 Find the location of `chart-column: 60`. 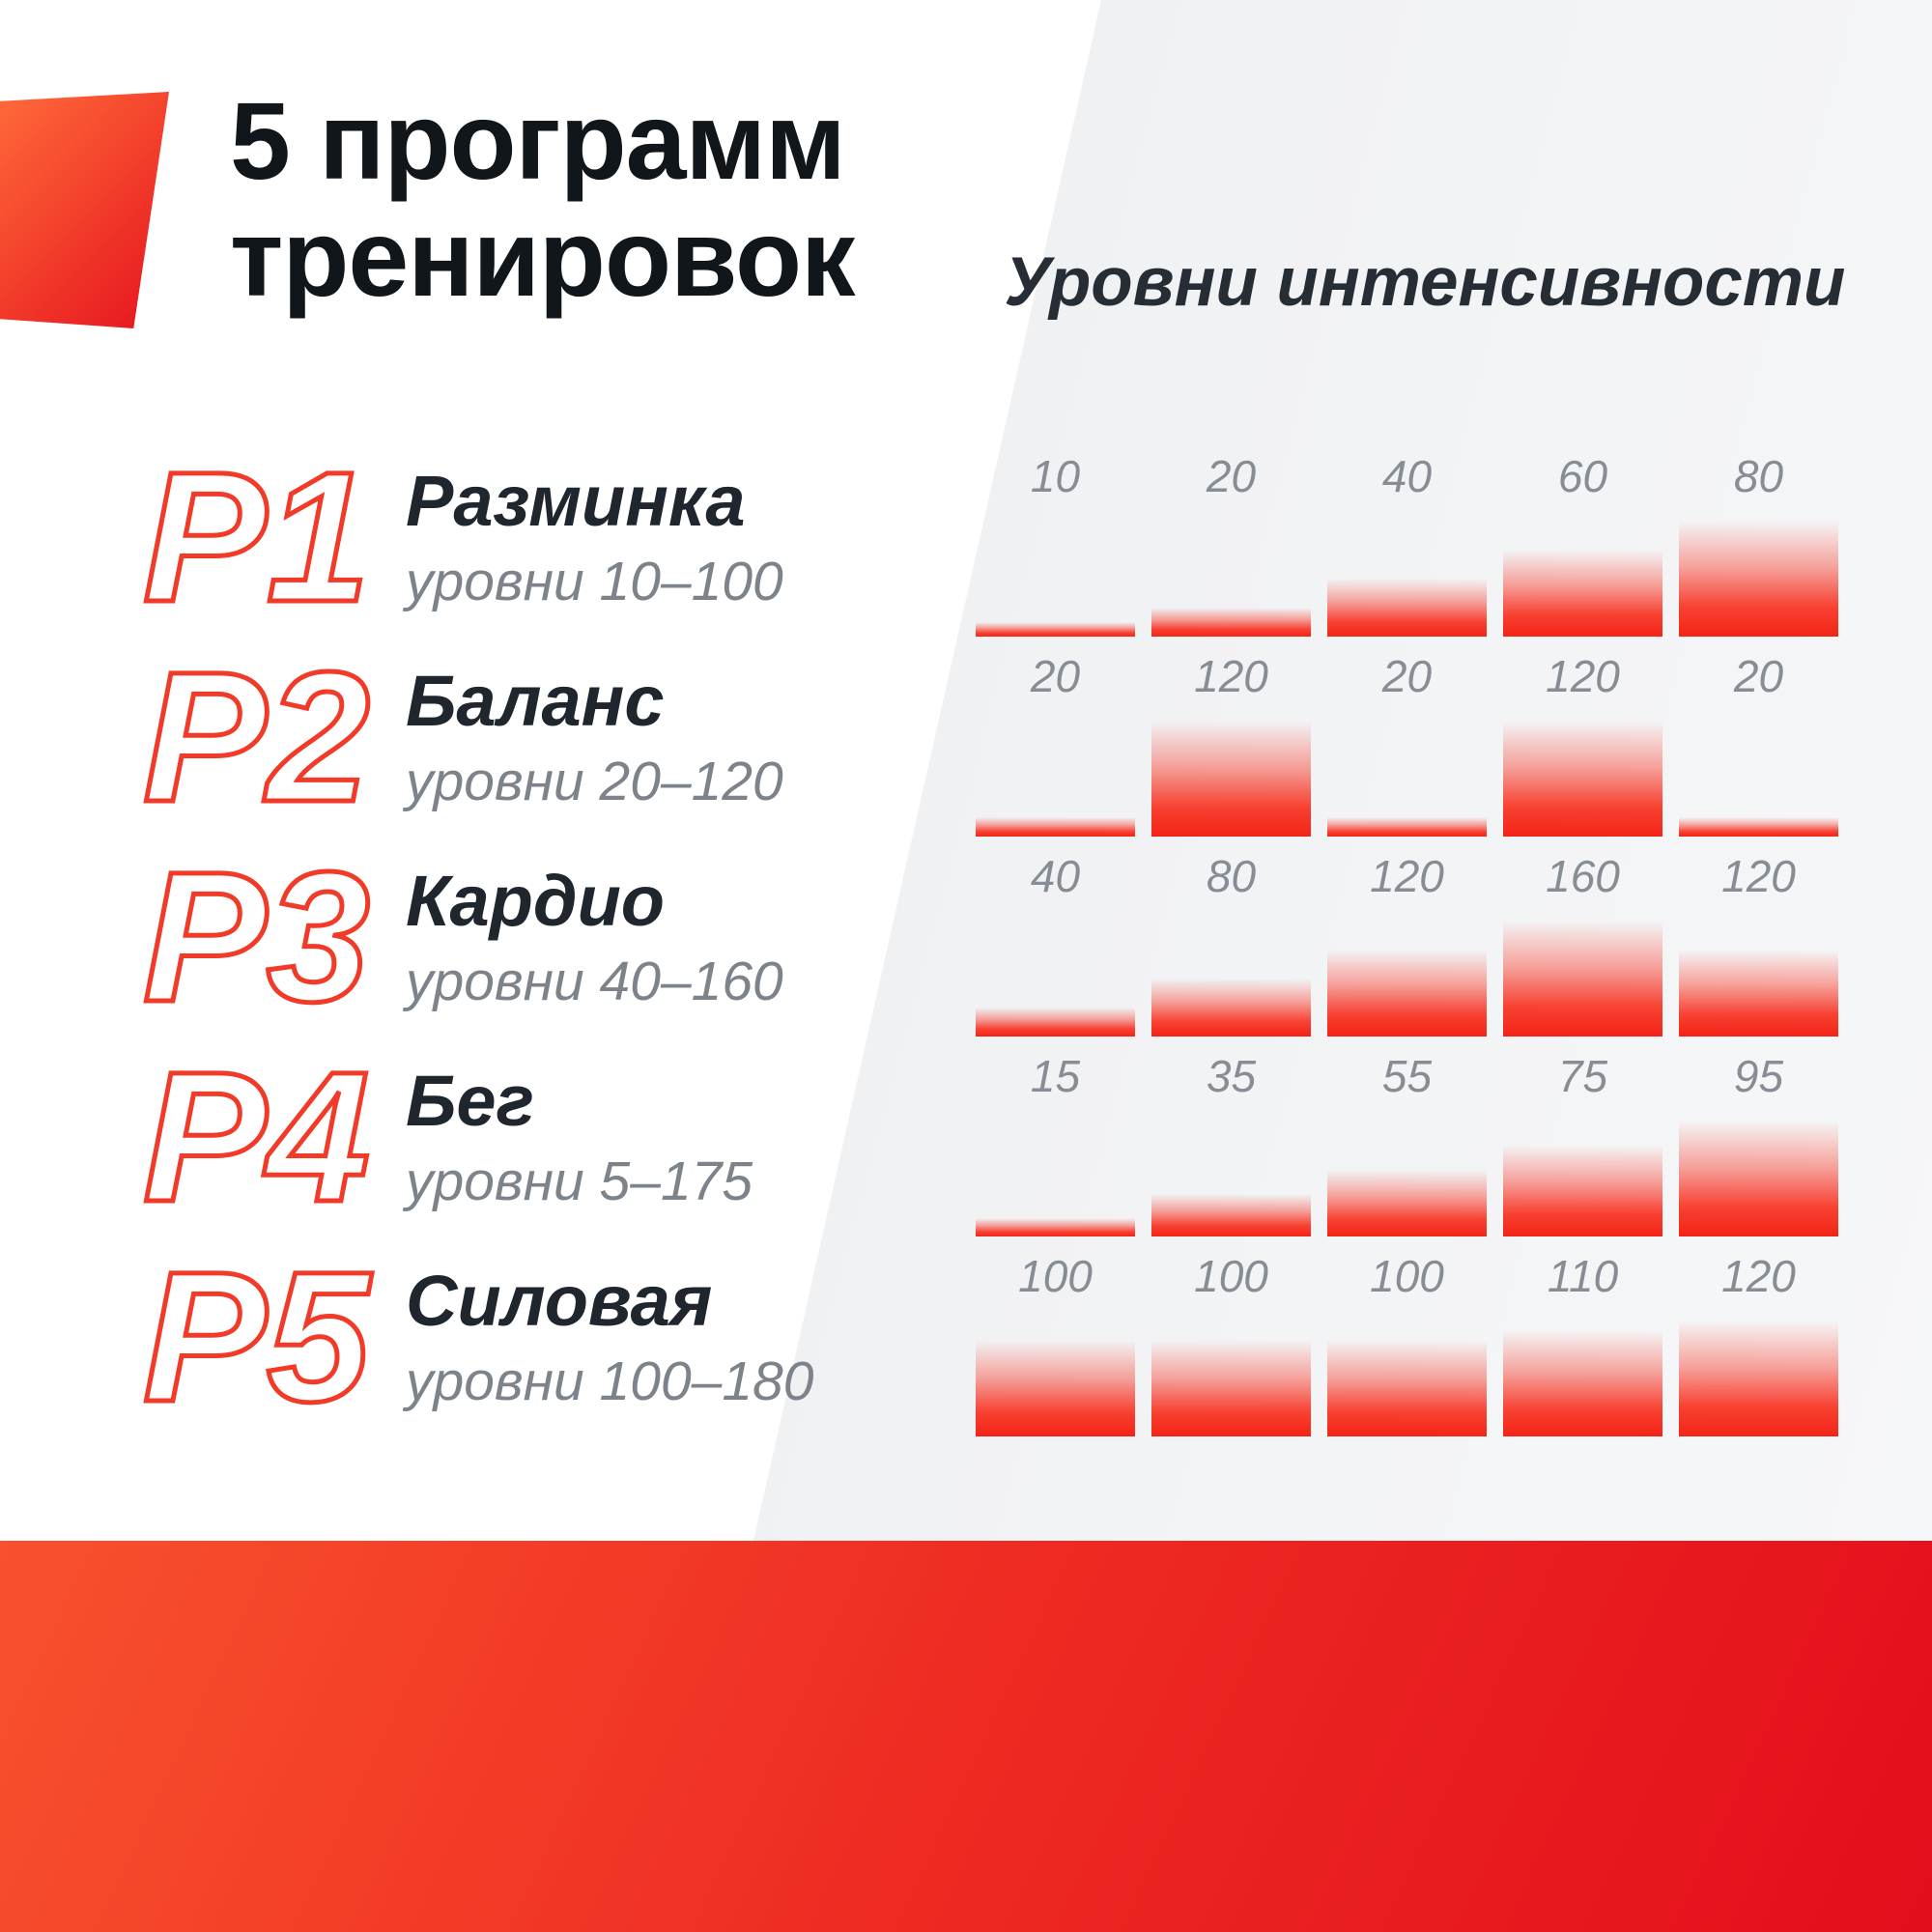

chart-column: 60 is located at coordinates (1582, 537).